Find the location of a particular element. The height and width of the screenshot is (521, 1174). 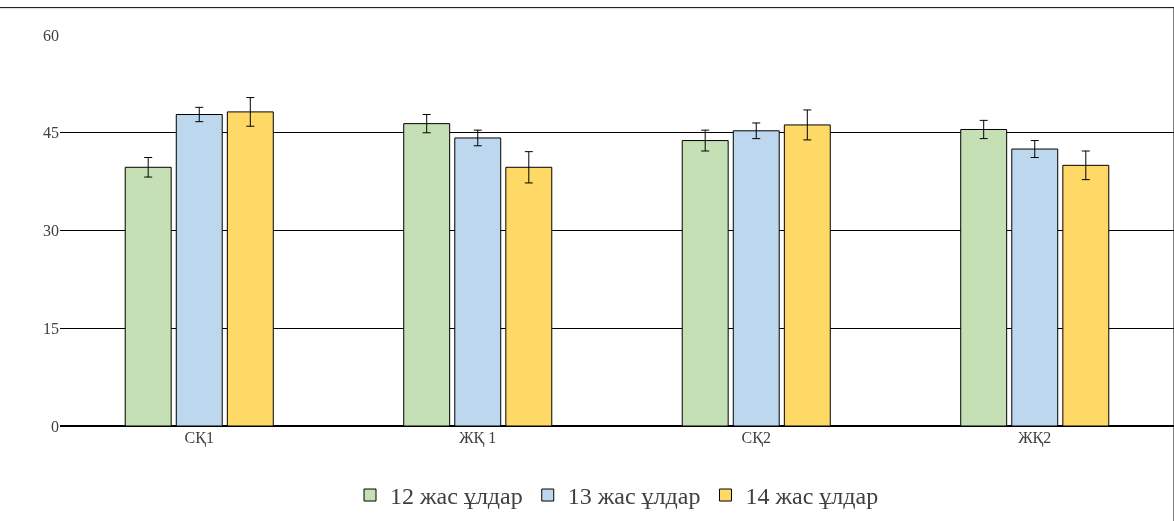

legend-label: 12 жас ұлдар is located at coordinates (456, 496).